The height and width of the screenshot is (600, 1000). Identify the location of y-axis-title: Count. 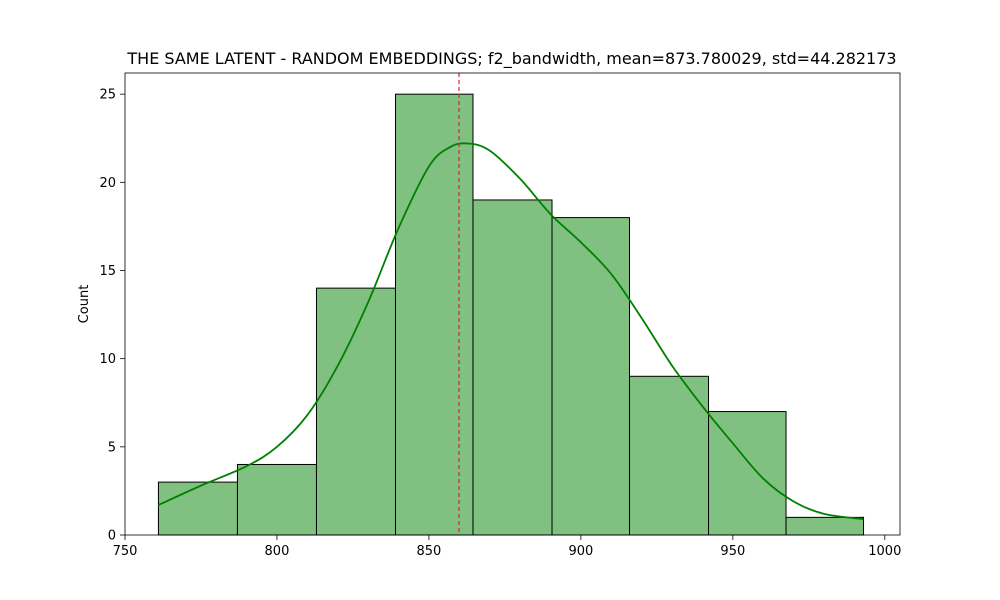
(84, 304).